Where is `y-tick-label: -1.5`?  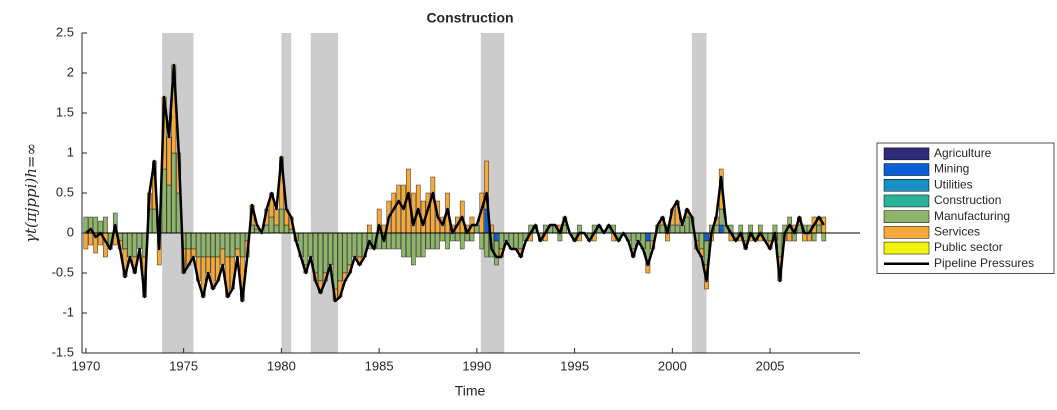 y-tick-label: -1.5 is located at coordinates (63, 351).